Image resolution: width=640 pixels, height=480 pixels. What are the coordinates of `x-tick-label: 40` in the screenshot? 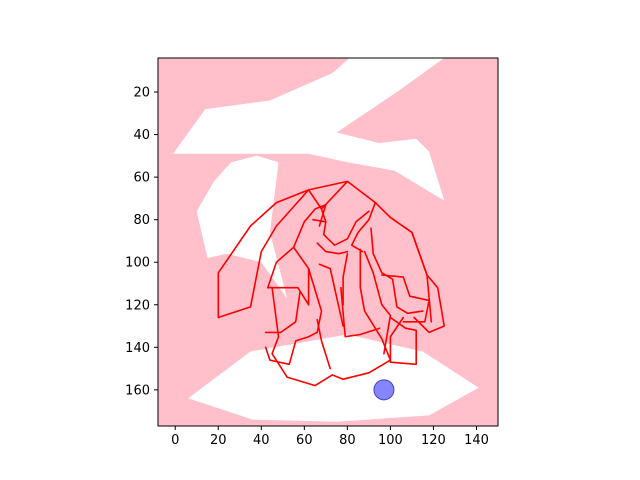 It's located at (261, 440).